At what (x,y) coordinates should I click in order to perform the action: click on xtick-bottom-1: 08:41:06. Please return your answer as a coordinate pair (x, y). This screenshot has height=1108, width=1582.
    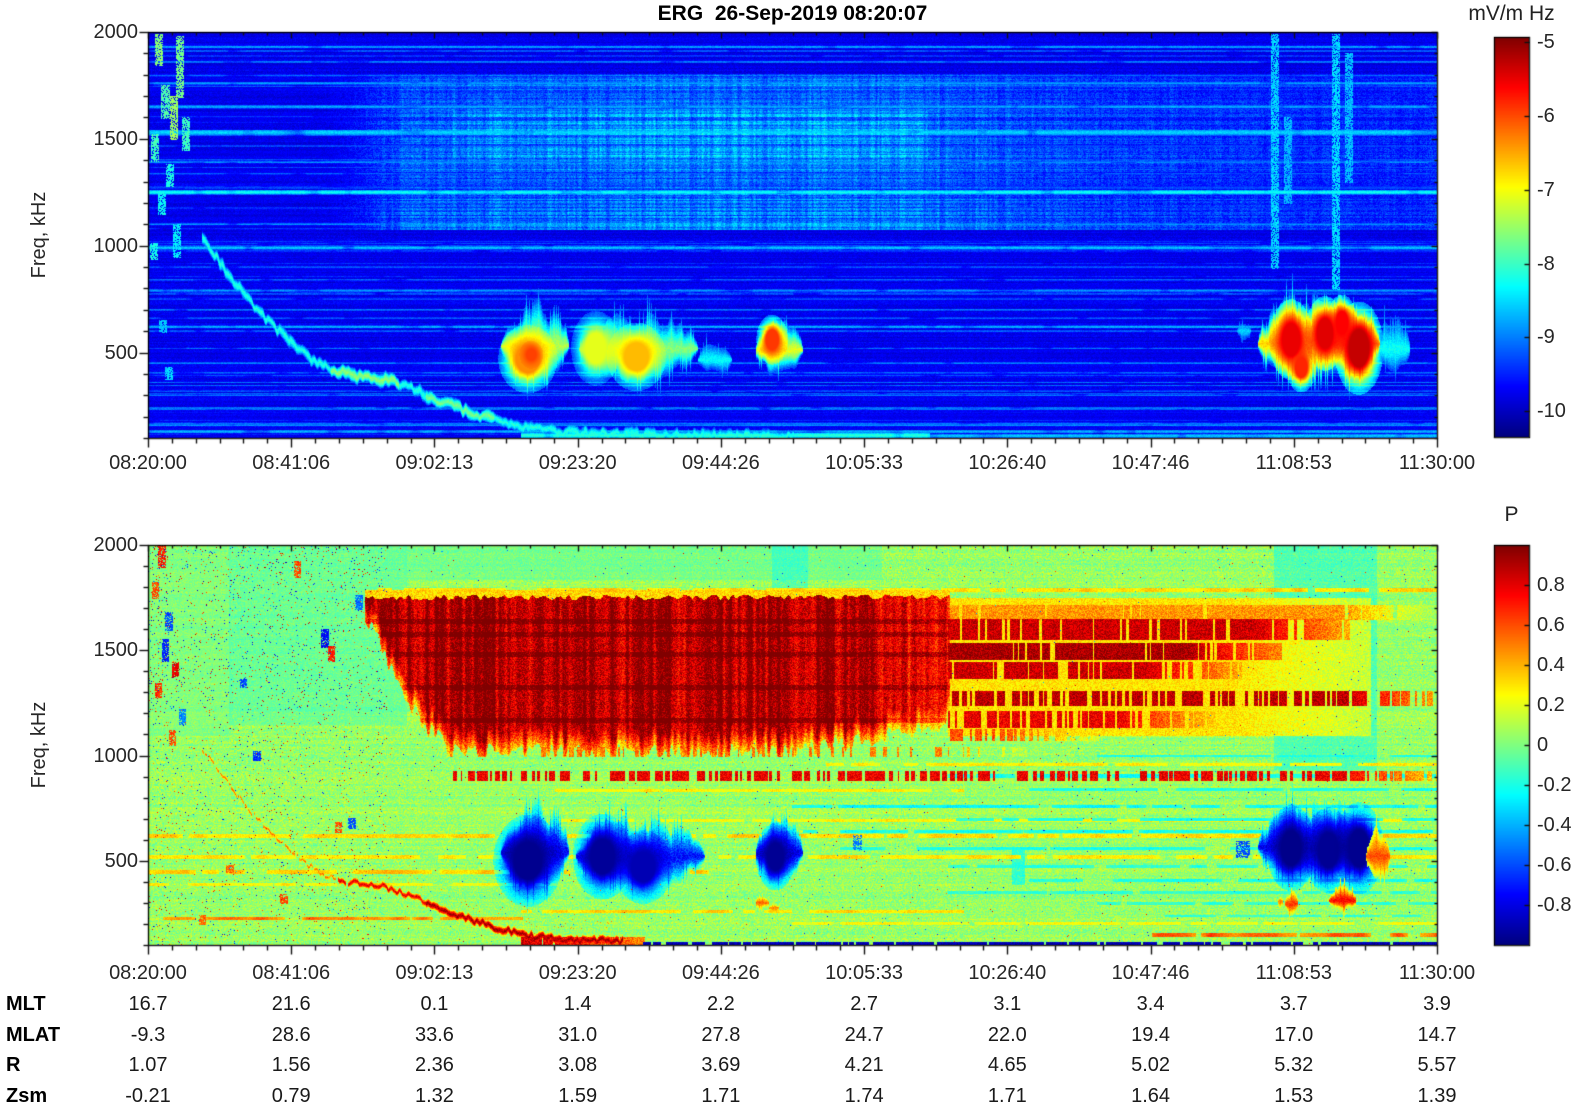
    Looking at the image, I should click on (291, 973).